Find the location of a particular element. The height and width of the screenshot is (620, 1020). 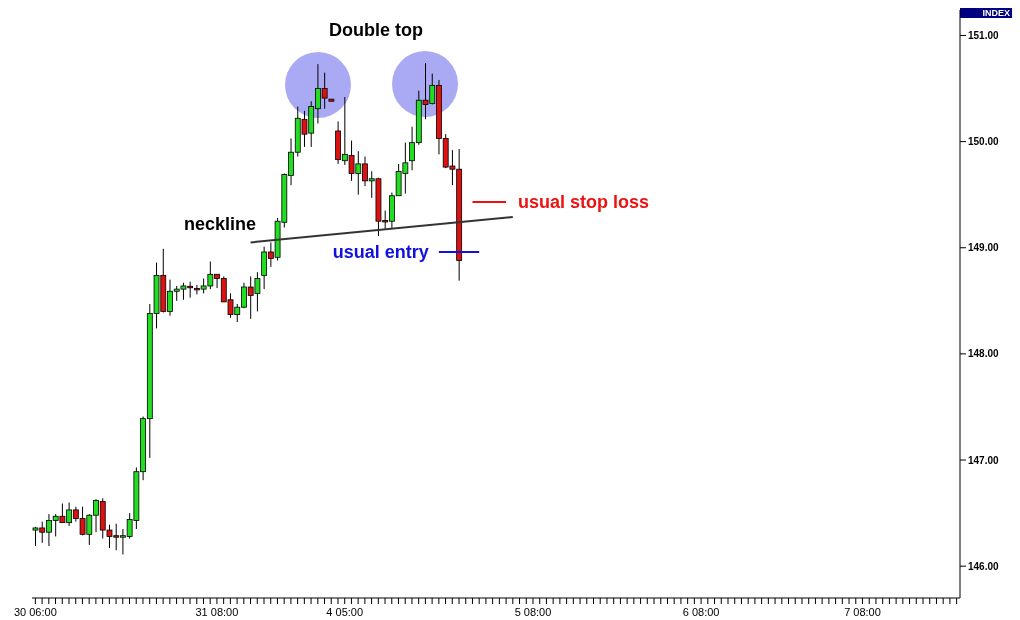

x-tick-label: 5 08:00 is located at coordinates (533, 612).